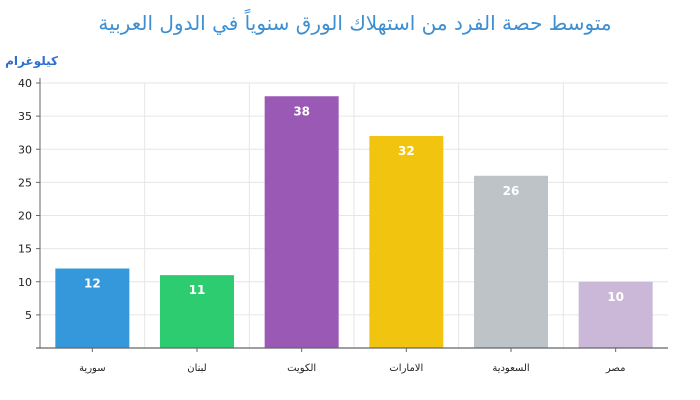  I want to click on y-tick-label: 35, so click(25, 116).